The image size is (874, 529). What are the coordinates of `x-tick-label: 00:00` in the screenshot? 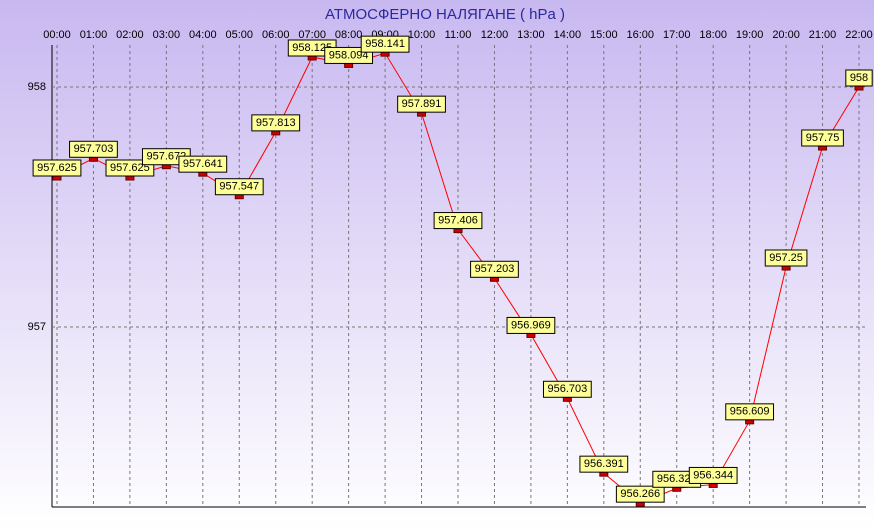 It's located at (57, 35).